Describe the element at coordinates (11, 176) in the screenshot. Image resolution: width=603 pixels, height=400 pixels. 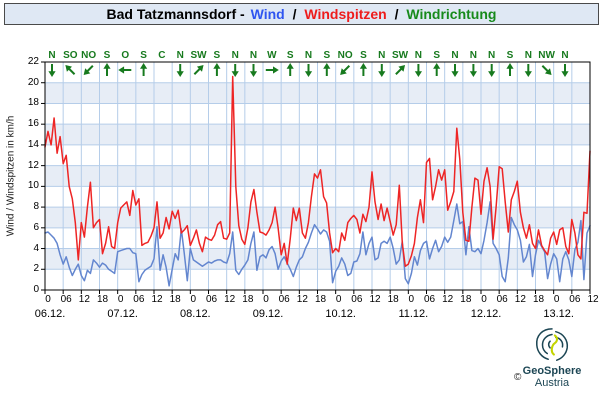
I see `y-axis-title: Wind / Windspitzen in km/h` at that location.